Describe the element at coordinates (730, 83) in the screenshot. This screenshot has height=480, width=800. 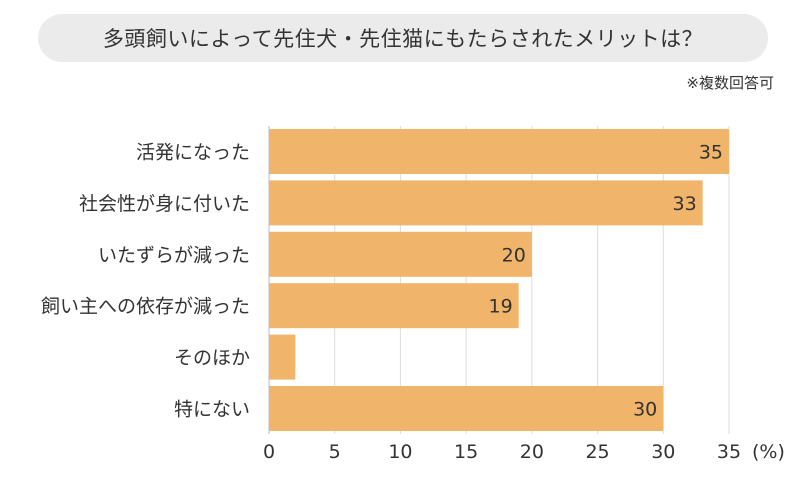
I see `multiple-answers-note: ※複数回答可` at that location.